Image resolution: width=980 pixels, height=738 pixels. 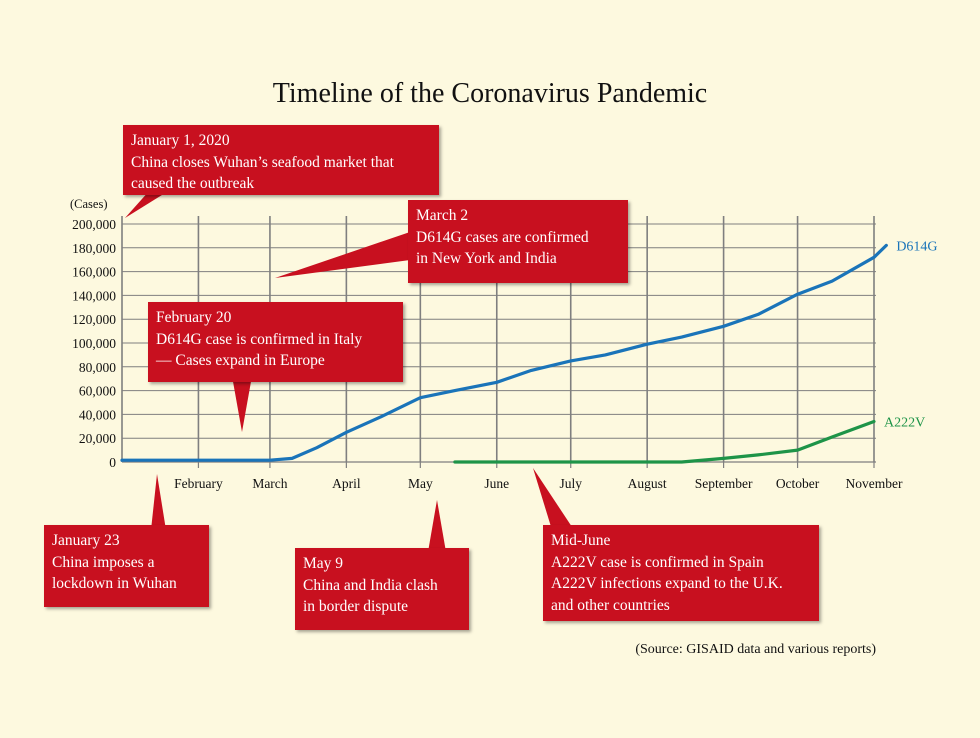 What do you see at coordinates (486, 258) in the screenshot?
I see `callout-line: in New York and India` at bounding box center [486, 258].